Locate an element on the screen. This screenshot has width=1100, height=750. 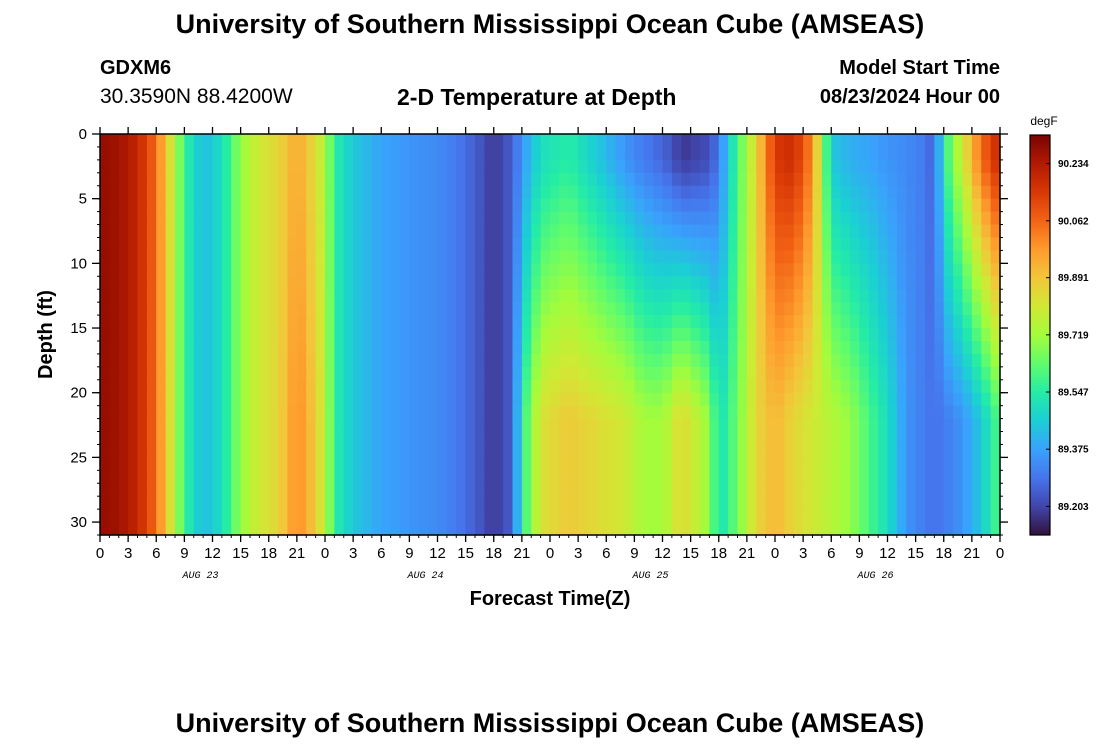
x-tick-label: 3 is located at coordinates (353, 553).